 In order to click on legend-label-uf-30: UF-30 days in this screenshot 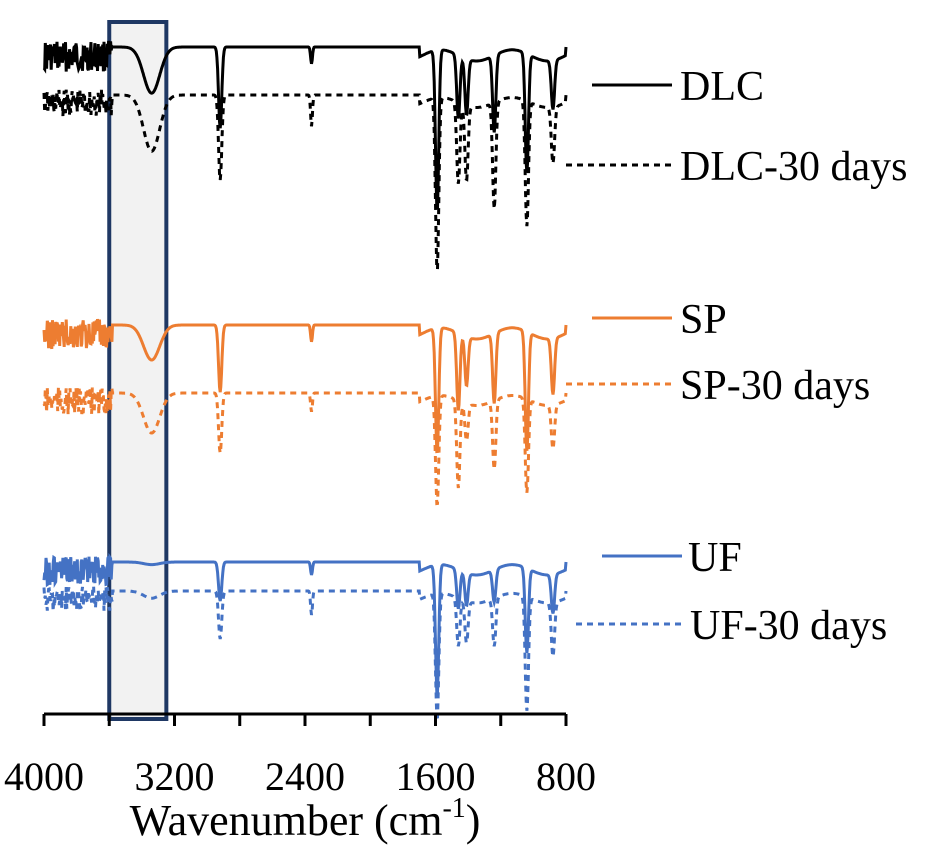, I will do `click(788, 626)`.